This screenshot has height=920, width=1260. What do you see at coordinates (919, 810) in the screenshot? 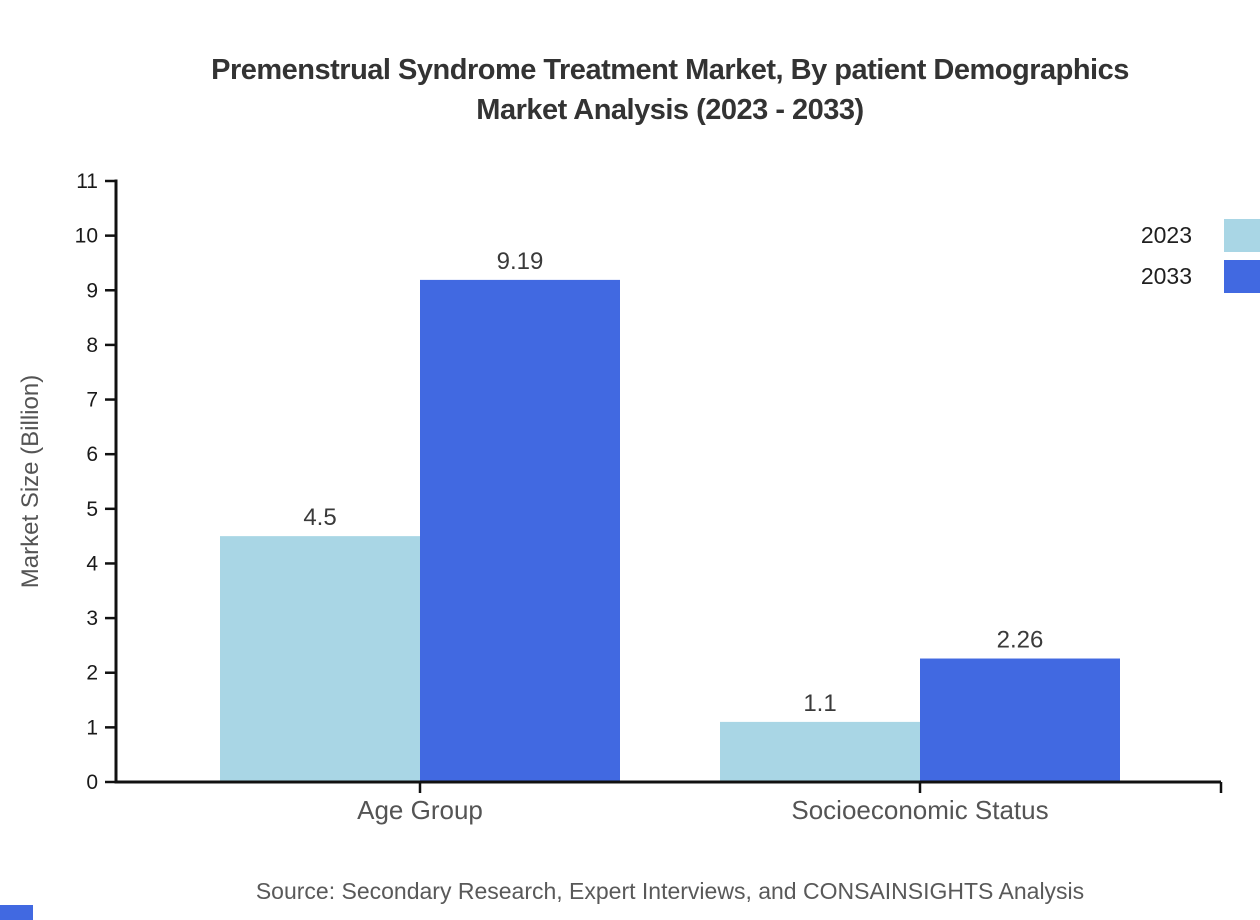
I see `x-category-label: Socioeconomic Status` at bounding box center [919, 810].